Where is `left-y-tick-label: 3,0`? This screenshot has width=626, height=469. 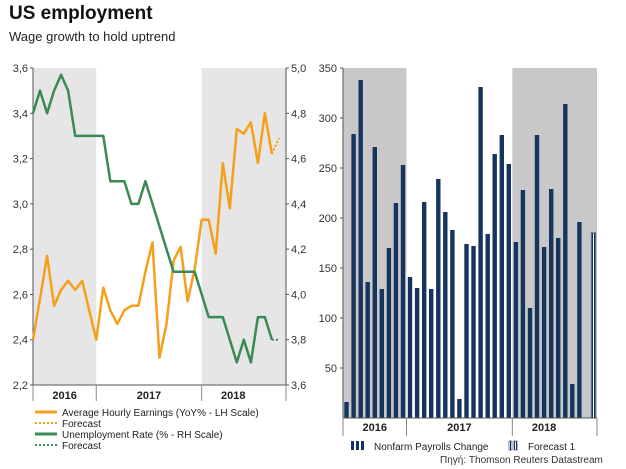 left-y-tick-label: 3,0 is located at coordinates (20, 205).